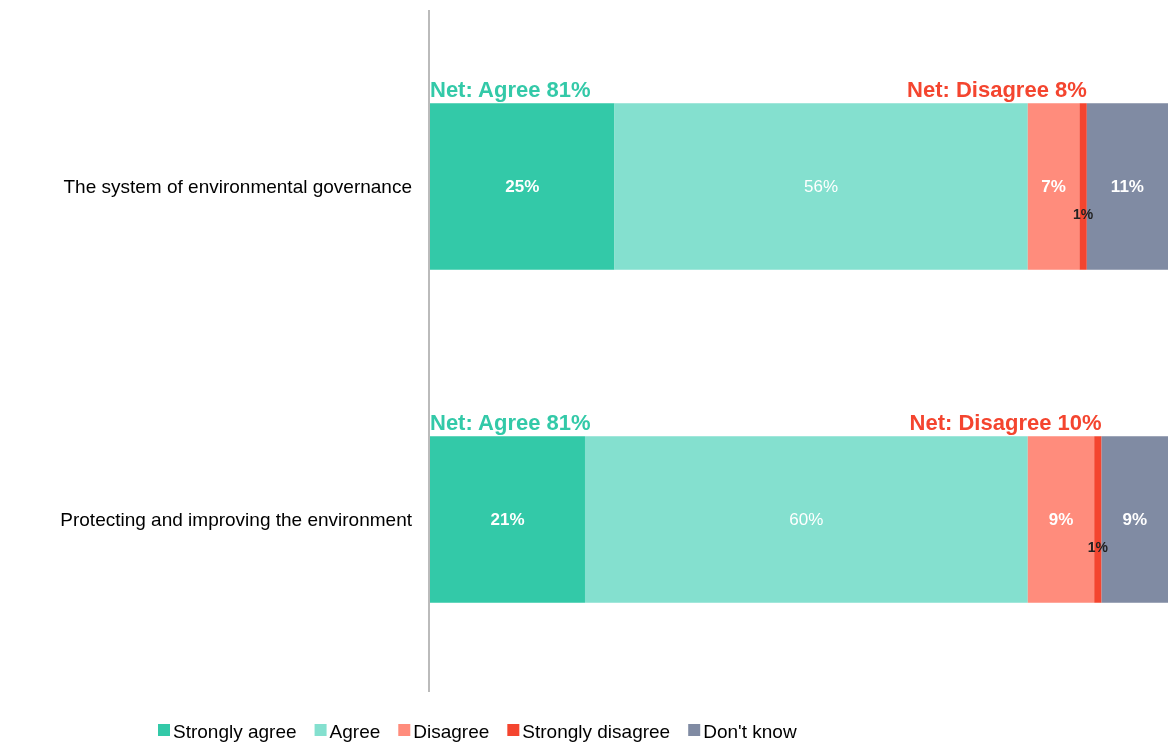 This screenshot has width=1168, height=742. I want to click on data-label: 11%, so click(1127, 187).